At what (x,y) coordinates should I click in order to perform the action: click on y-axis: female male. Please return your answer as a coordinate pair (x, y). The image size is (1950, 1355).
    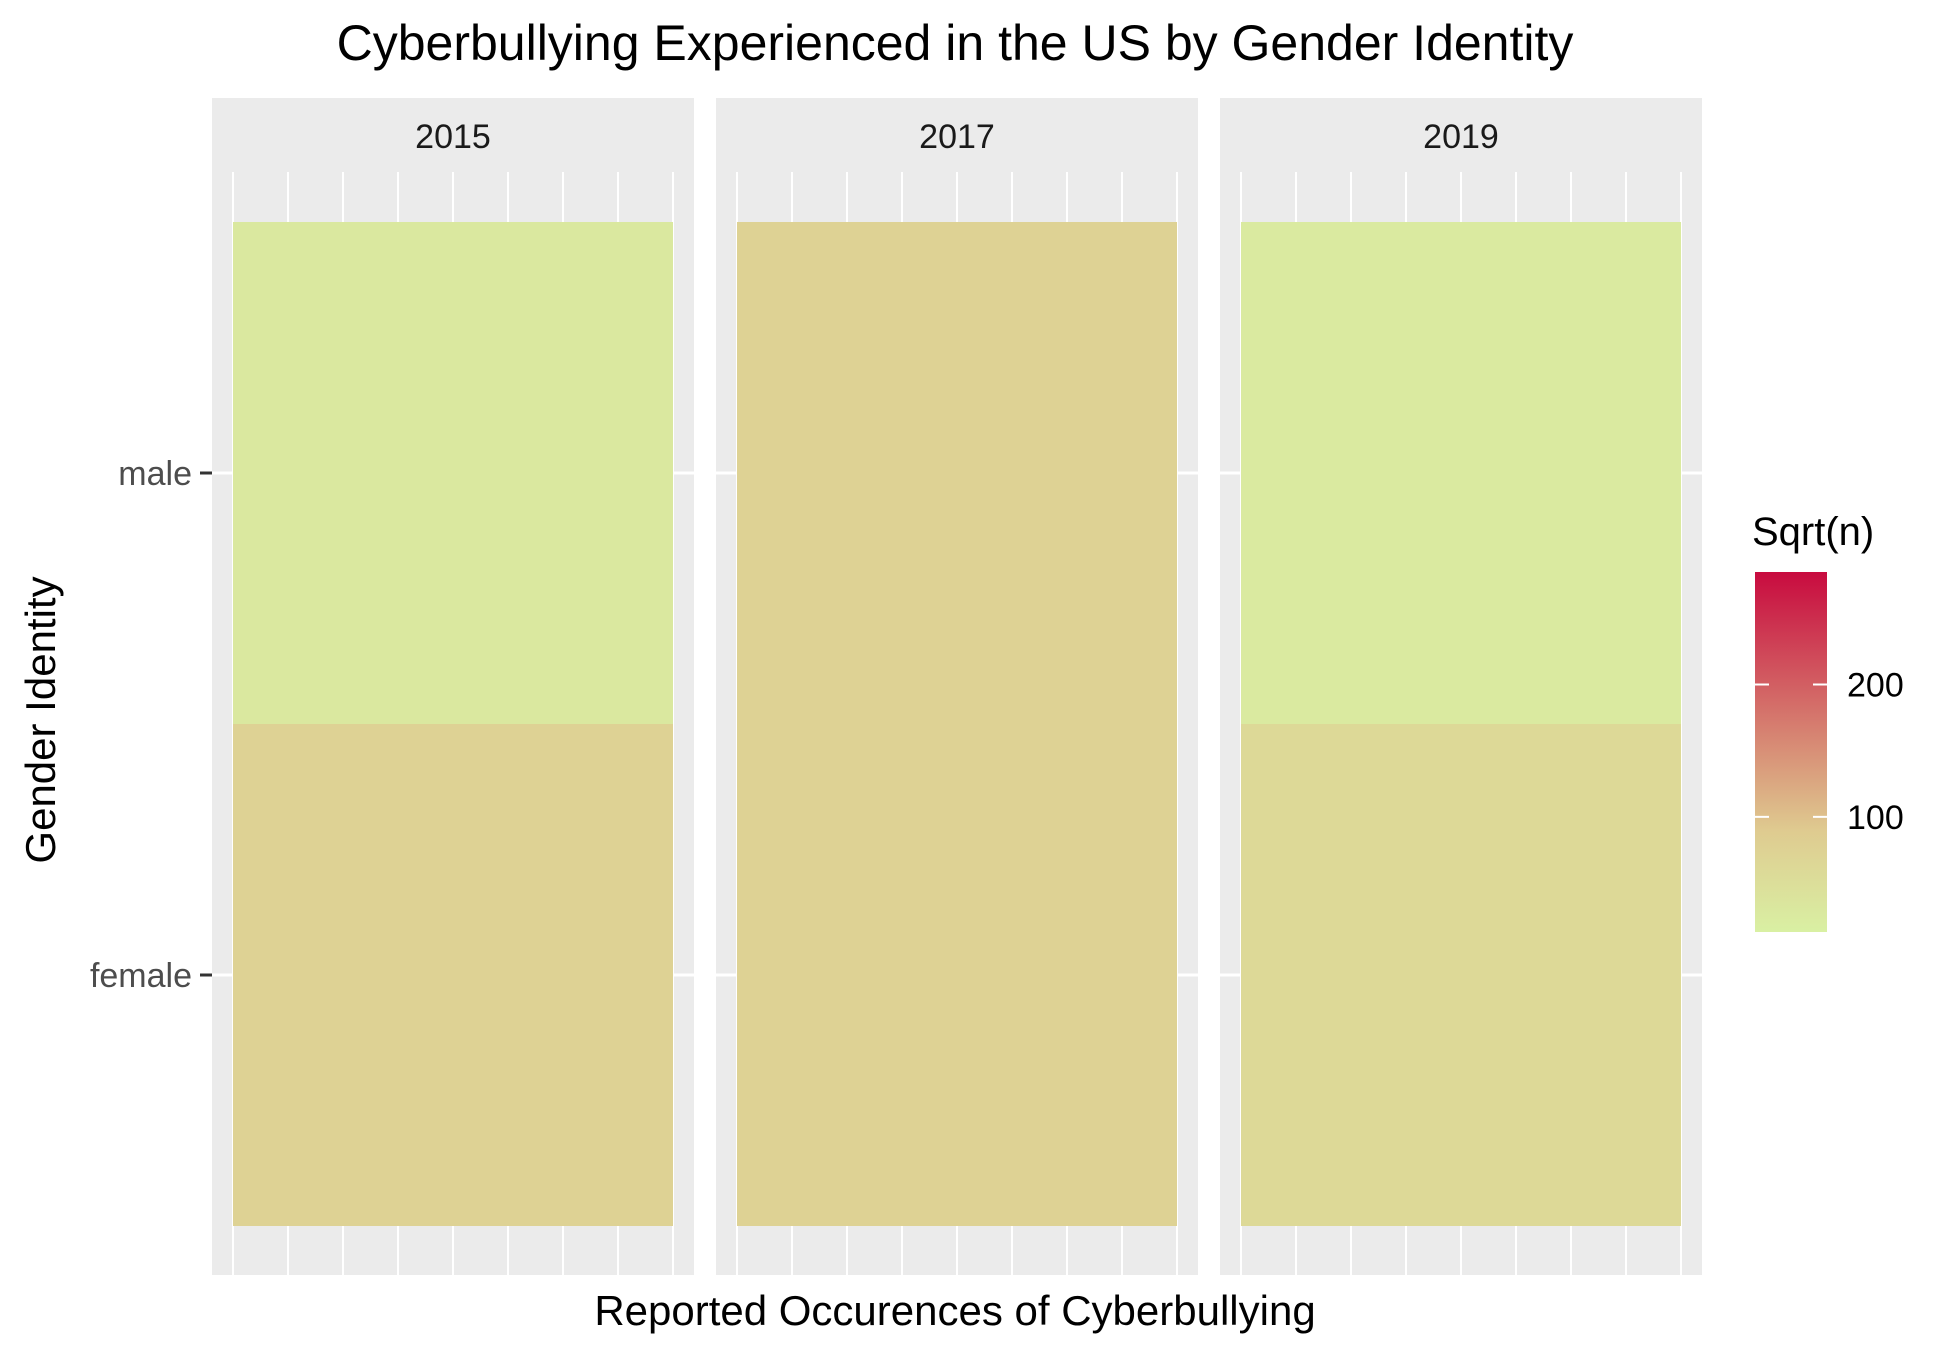
    Looking at the image, I should click on (151, 725).